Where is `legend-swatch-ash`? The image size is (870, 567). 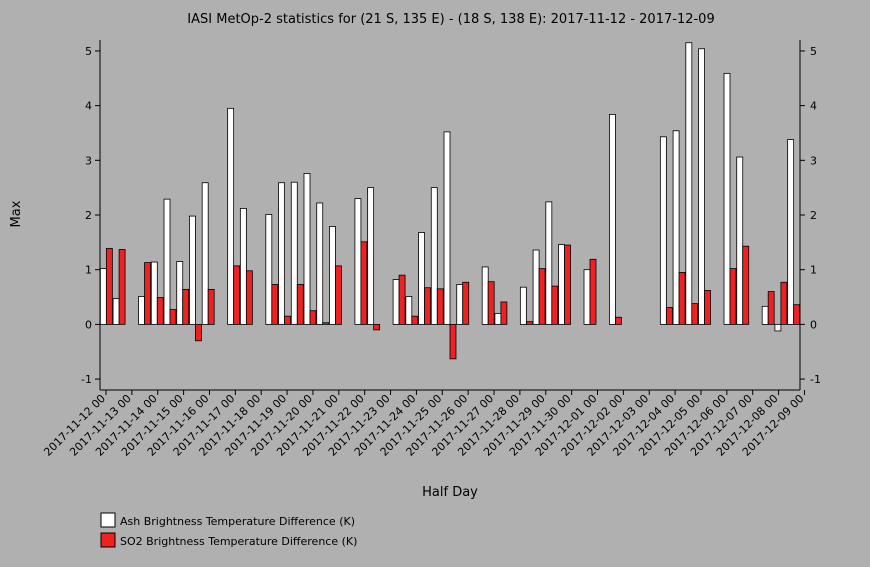 legend-swatch-ash is located at coordinates (108, 520).